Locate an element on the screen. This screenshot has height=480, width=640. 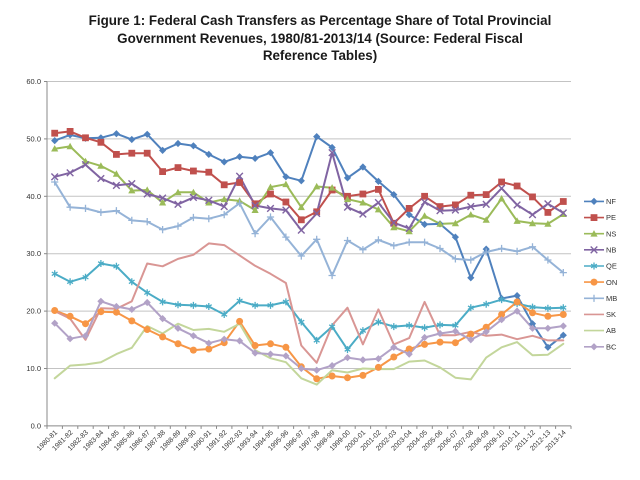
svg-text: 30.0 is located at coordinates (33, 253).